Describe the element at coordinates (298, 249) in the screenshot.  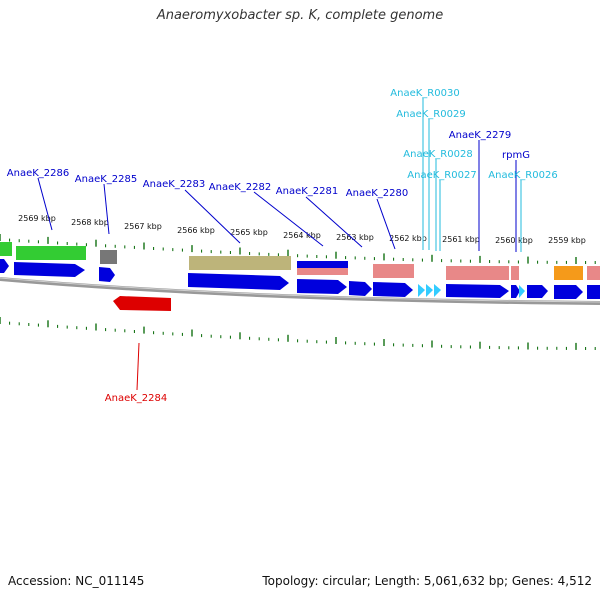
I see `scale-ticks-top` at that location.